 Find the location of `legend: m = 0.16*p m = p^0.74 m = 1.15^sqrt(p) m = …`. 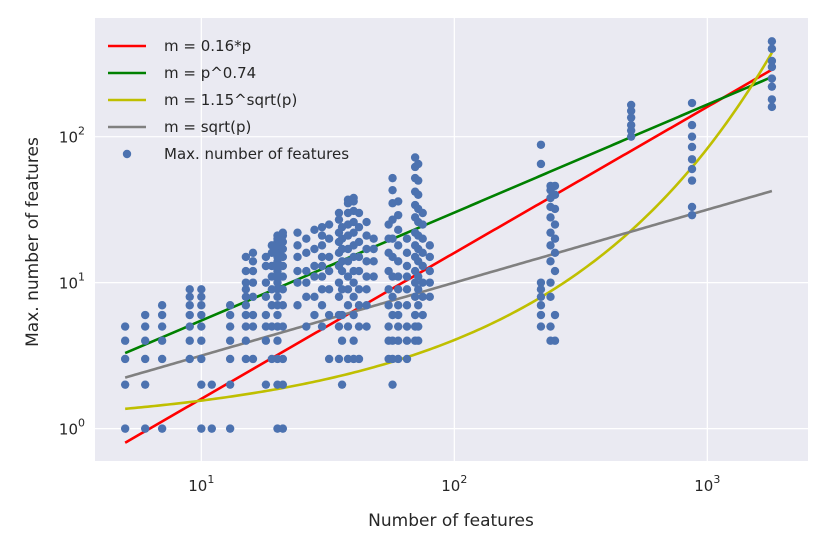

legend: m = 0.16*p m = p^0.74 m = 1.15^sqrt(p) m = … is located at coordinates (228, 100).